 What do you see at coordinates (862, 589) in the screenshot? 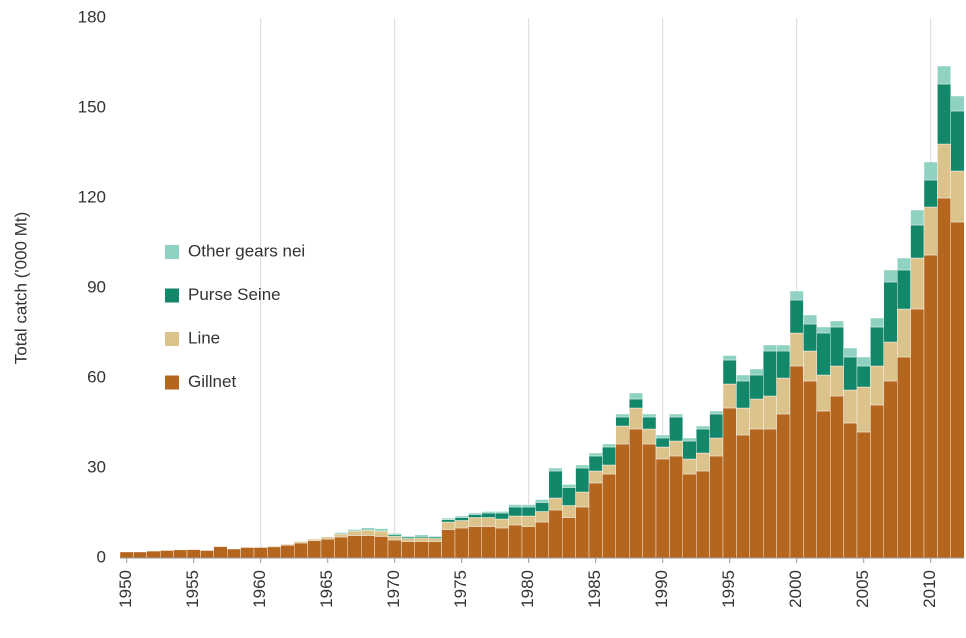
I see `x-tick-label: 2005` at bounding box center [862, 589].